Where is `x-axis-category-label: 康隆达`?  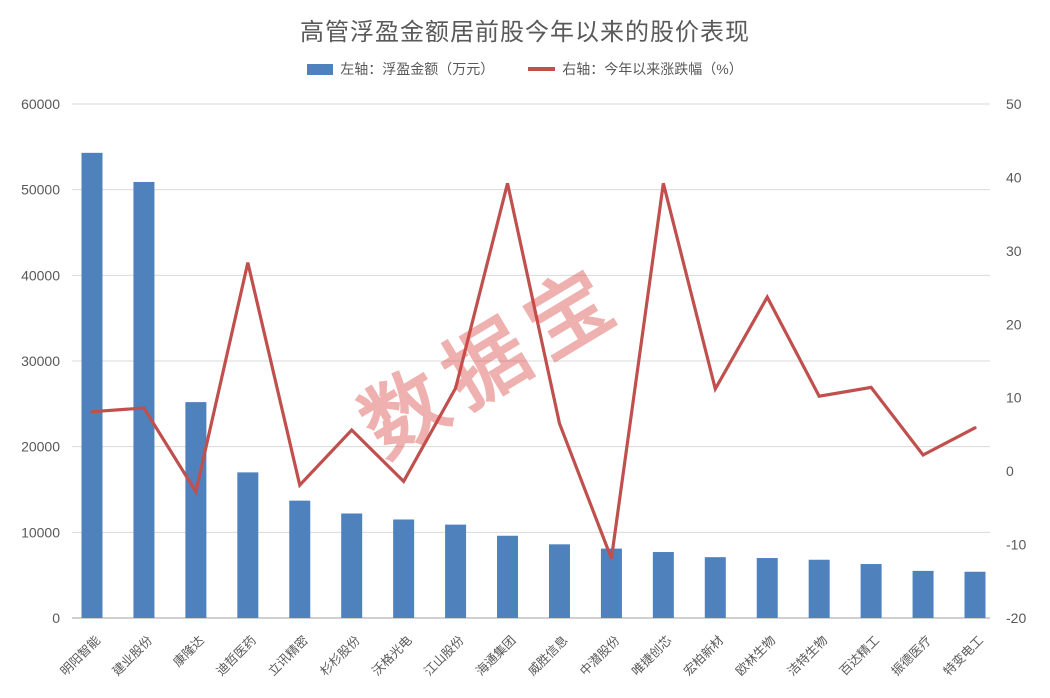 x-axis-category-label: 康隆达 is located at coordinates (188, 650).